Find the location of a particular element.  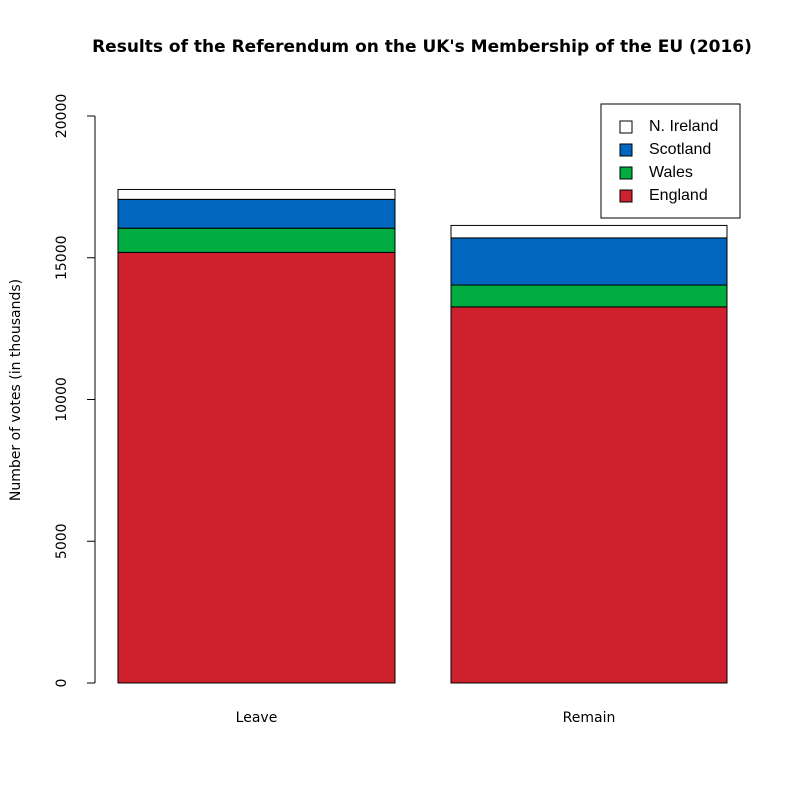

legend-label: N. Ireland is located at coordinates (683, 126).